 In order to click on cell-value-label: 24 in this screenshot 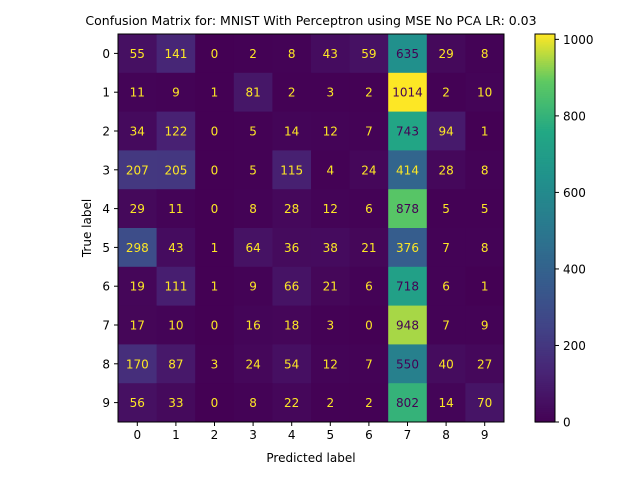, I will do `click(368, 170)`.